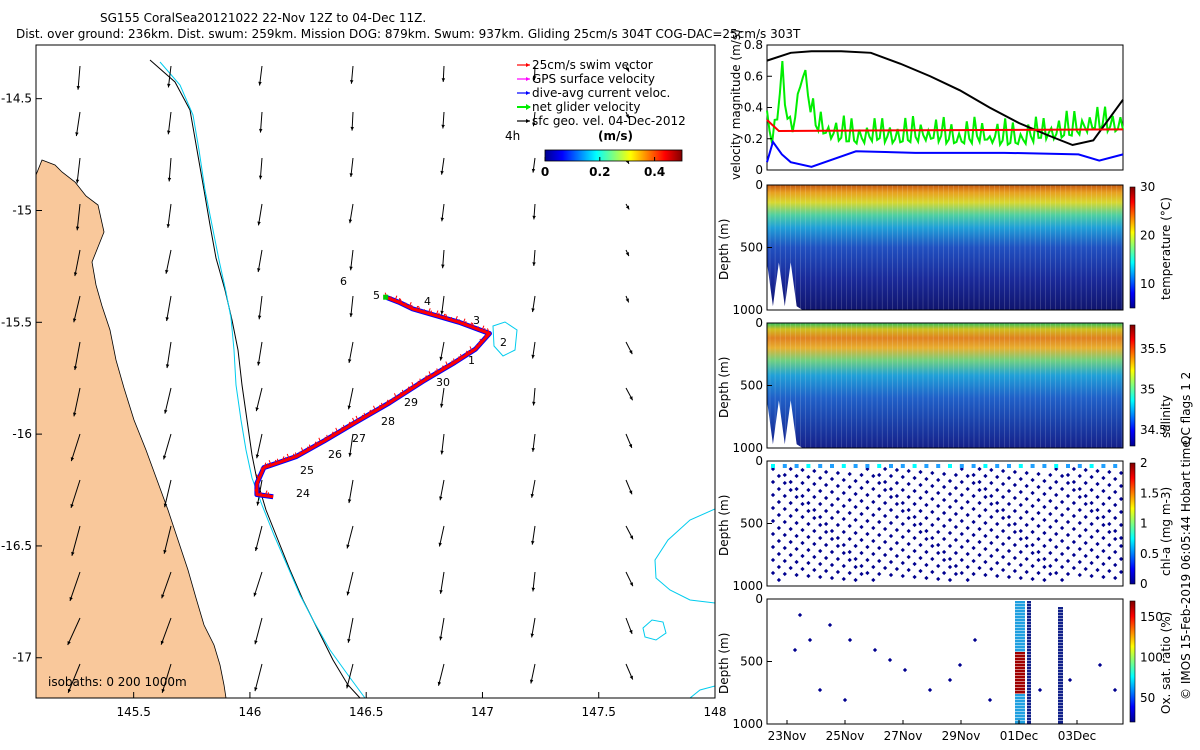  I want to click on colorbar-tick-label: 30, so click(1147, 187).